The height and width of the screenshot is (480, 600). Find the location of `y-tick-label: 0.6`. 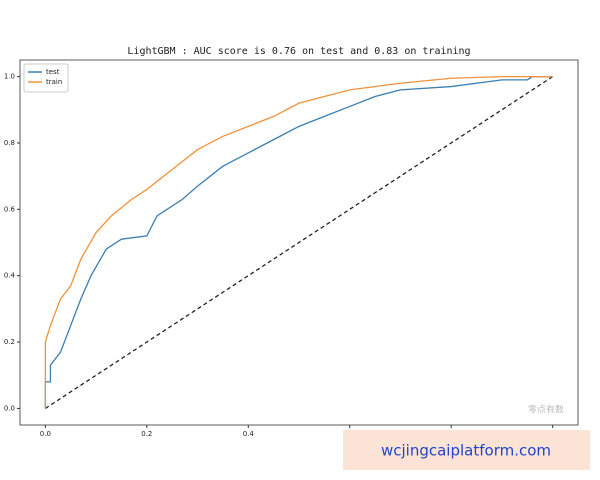

y-tick-label: 0.6 is located at coordinates (10, 209).